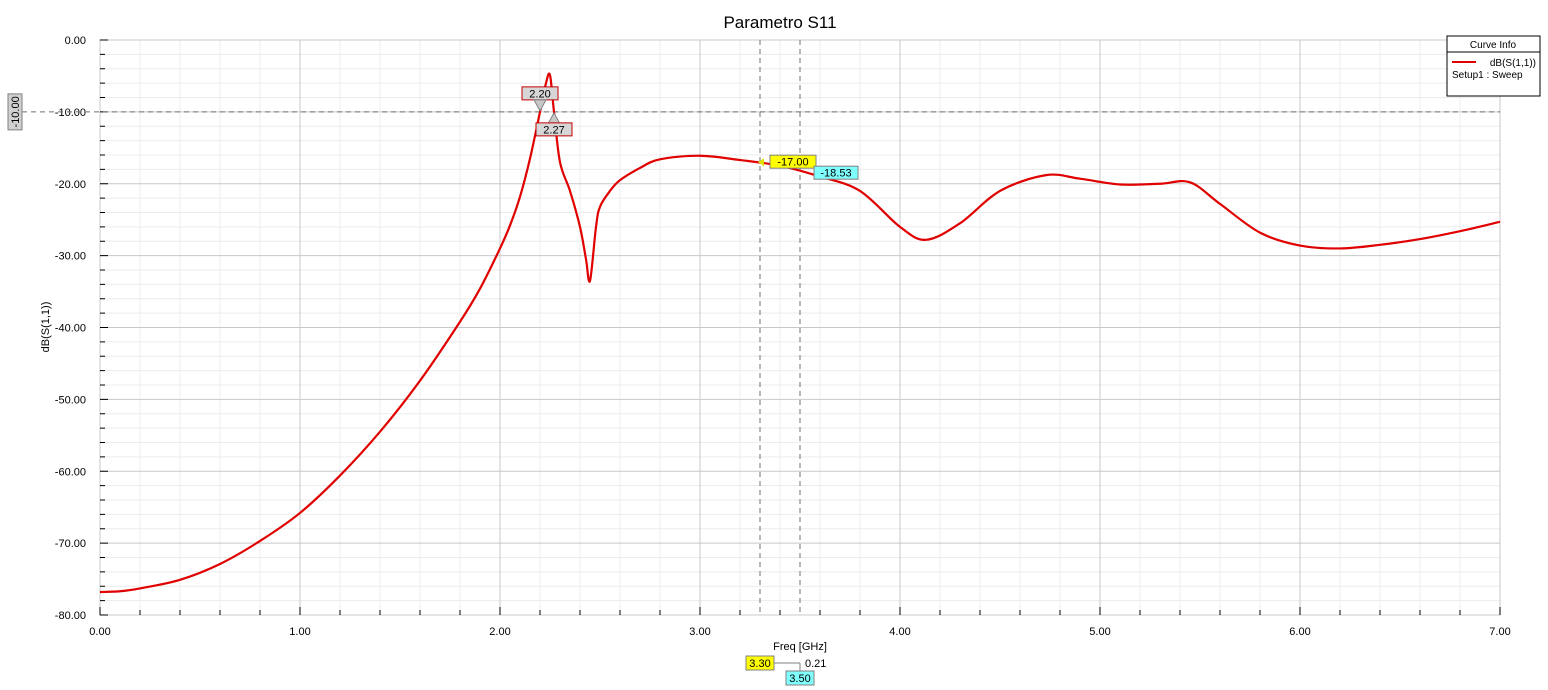 This screenshot has width=1548, height=690. I want to click on marker-label: 2.27, so click(553, 130).